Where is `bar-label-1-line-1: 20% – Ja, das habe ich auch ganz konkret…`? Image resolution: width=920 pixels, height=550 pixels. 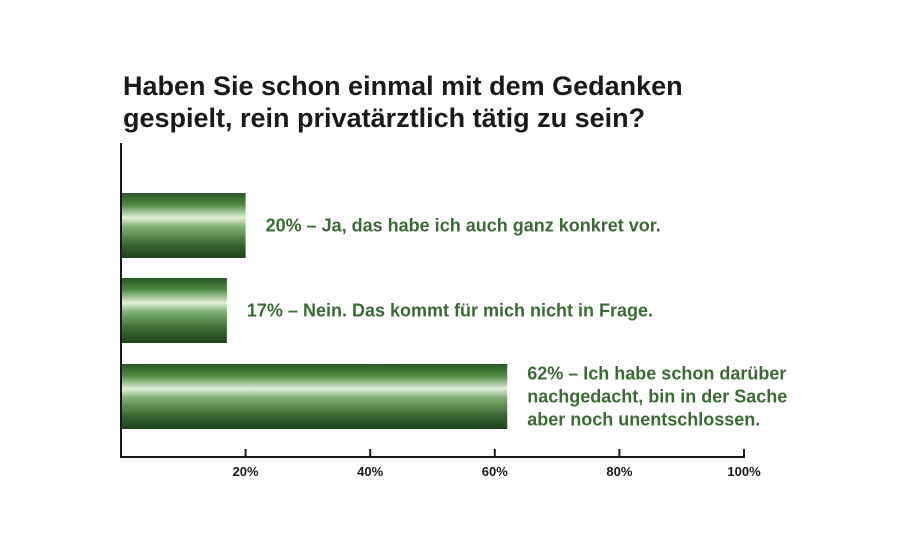
bar-label-1-line-1: 20% – Ja, das habe ich auch ganz konkret… is located at coordinates (463, 226).